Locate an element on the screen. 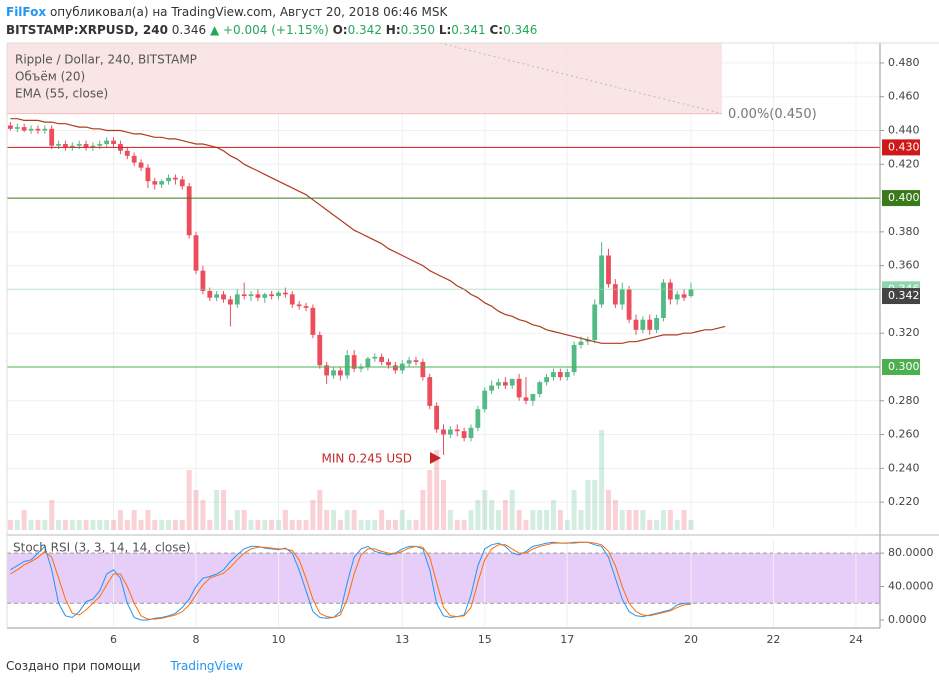  l-label: L: is located at coordinates (445, 30).